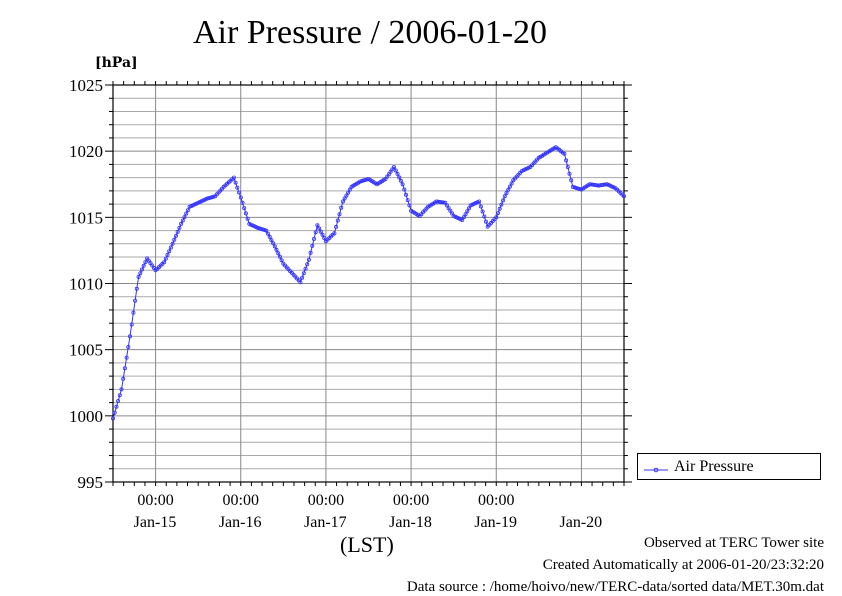  What do you see at coordinates (656, 467) in the screenshot?
I see `legend-marker-icon` at bounding box center [656, 467].